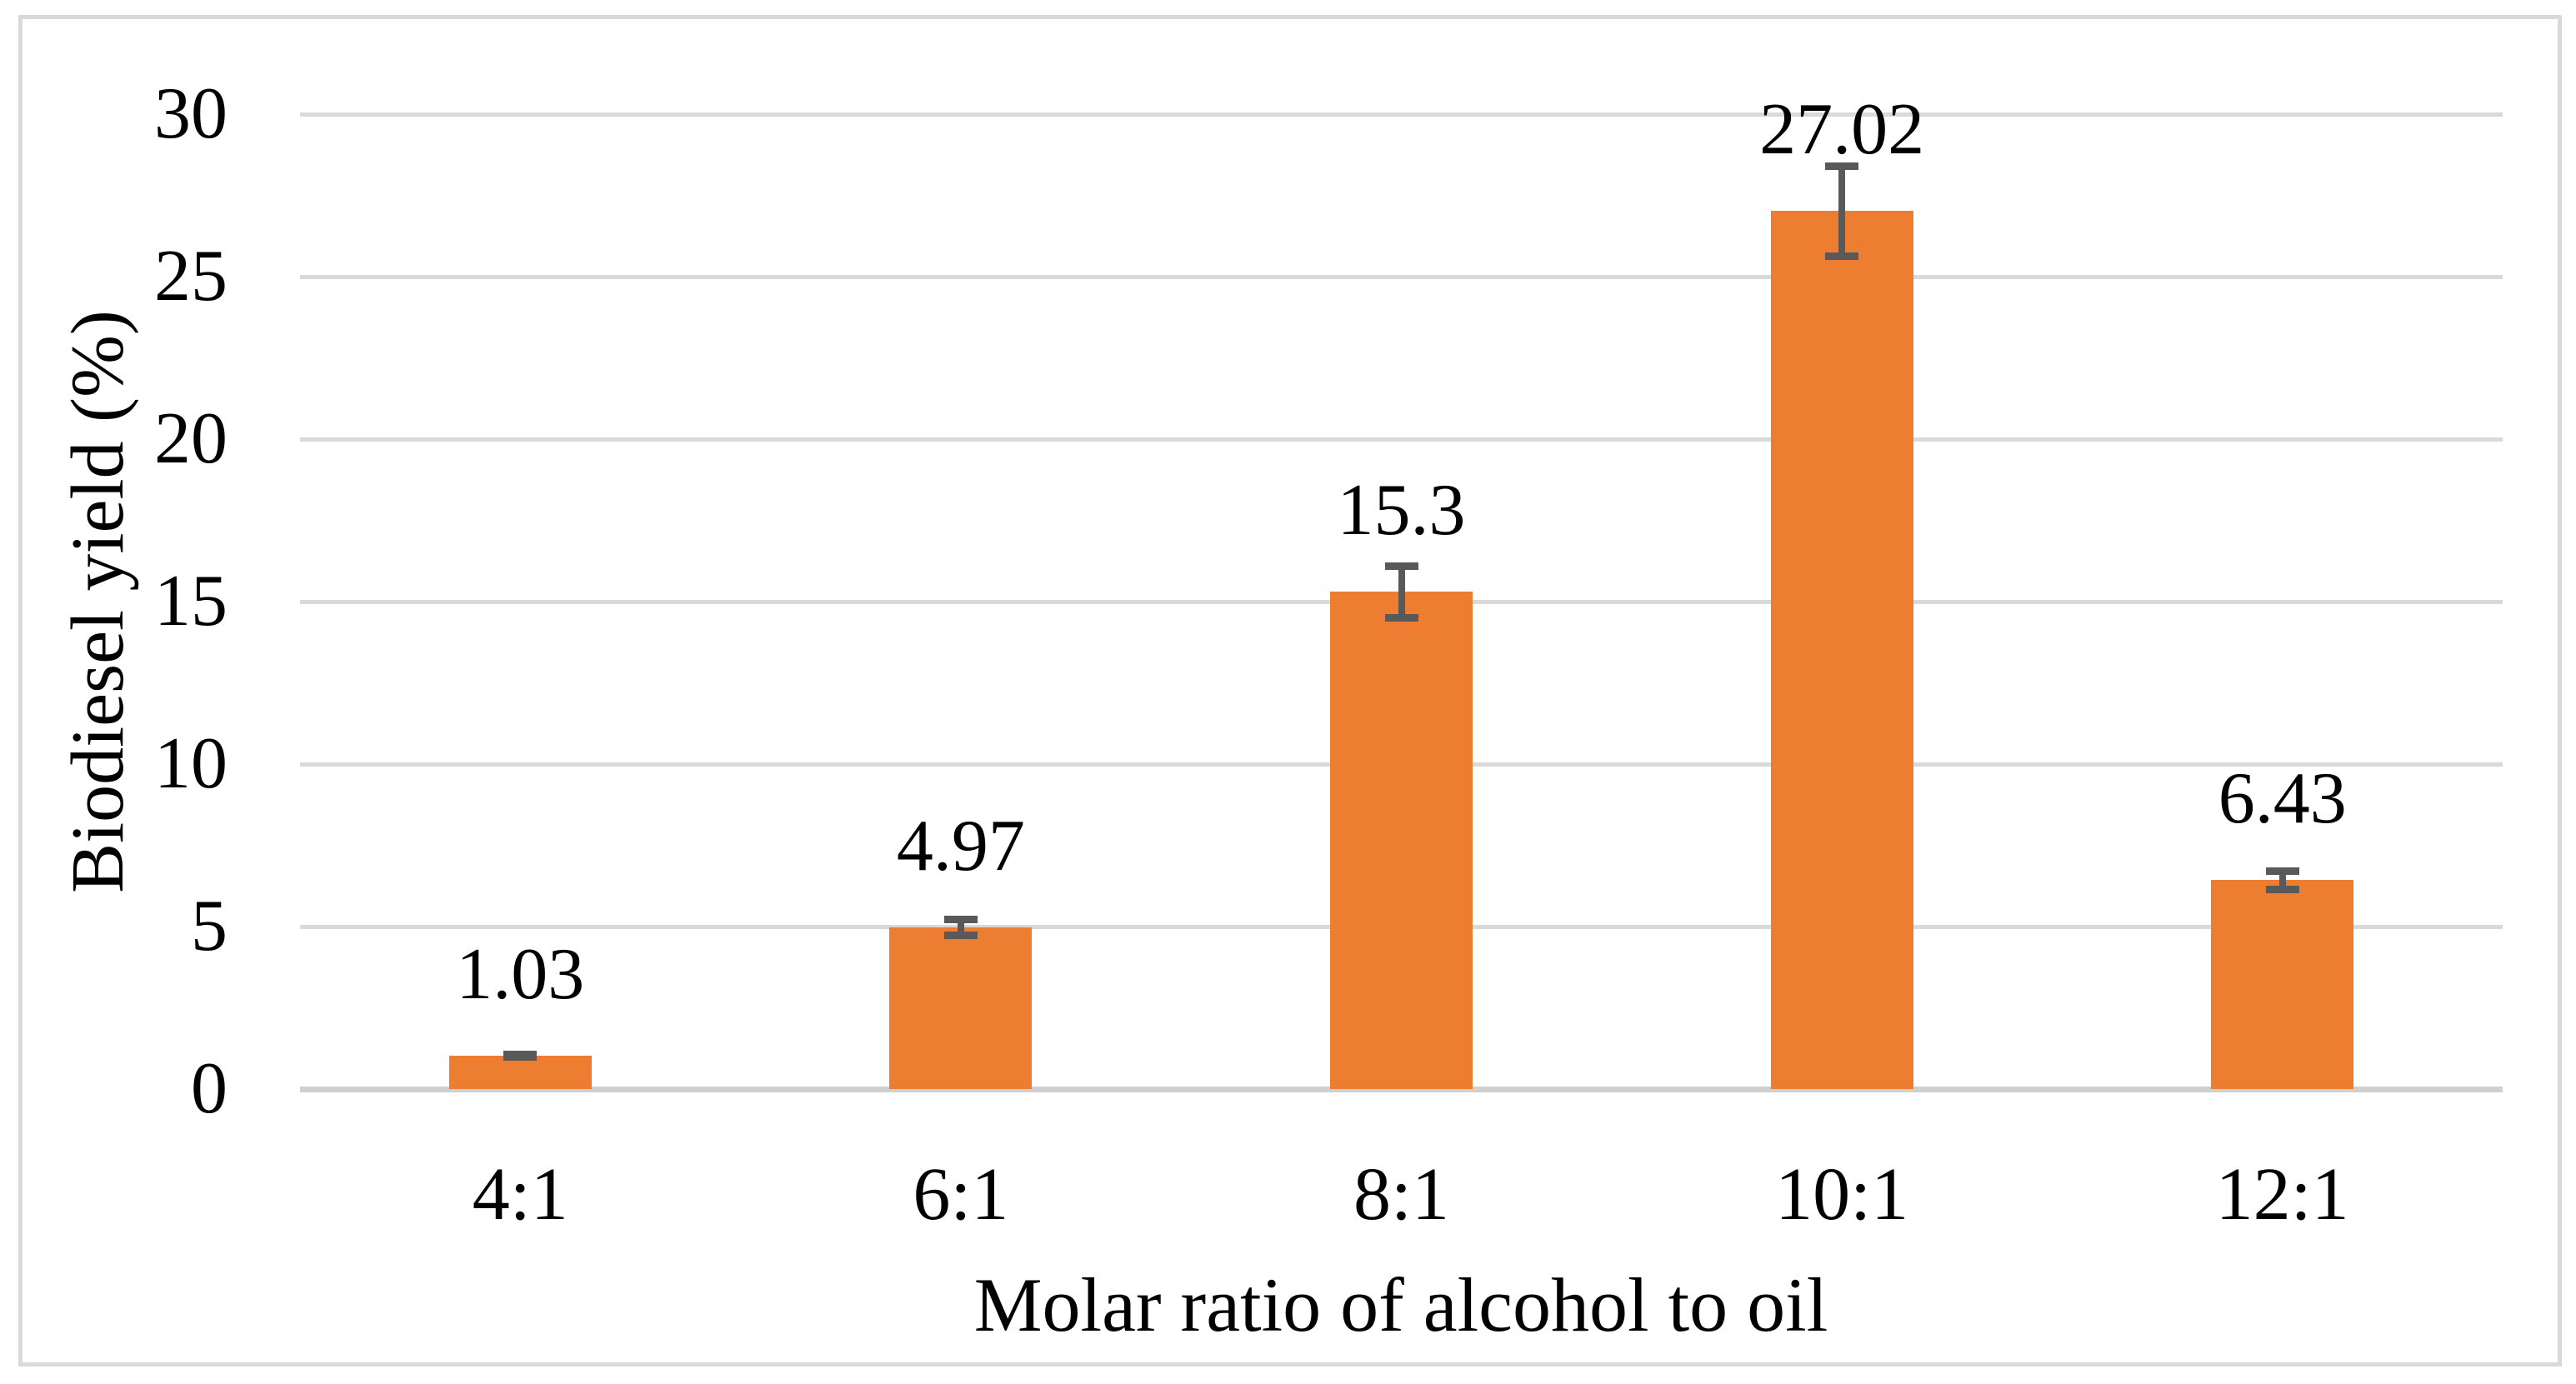 The image size is (2576, 1384). What do you see at coordinates (1842, 1194) in the screenshot?
I see `x-tick-label: 10:1` at bounding box center [1842, 1194].